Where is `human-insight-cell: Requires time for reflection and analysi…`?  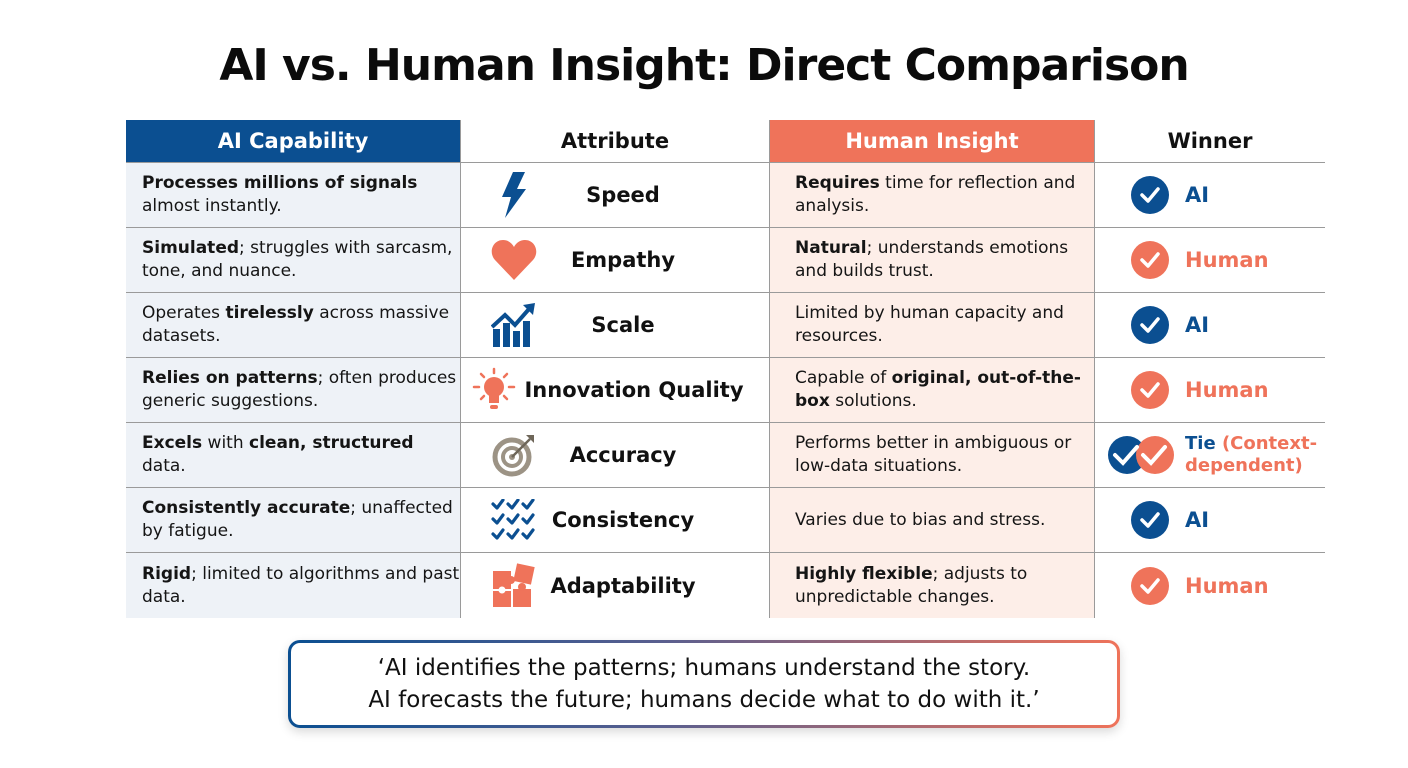
human-insight-cell: Requires time for reflection and analysi… is located at coordinates (932, 195).